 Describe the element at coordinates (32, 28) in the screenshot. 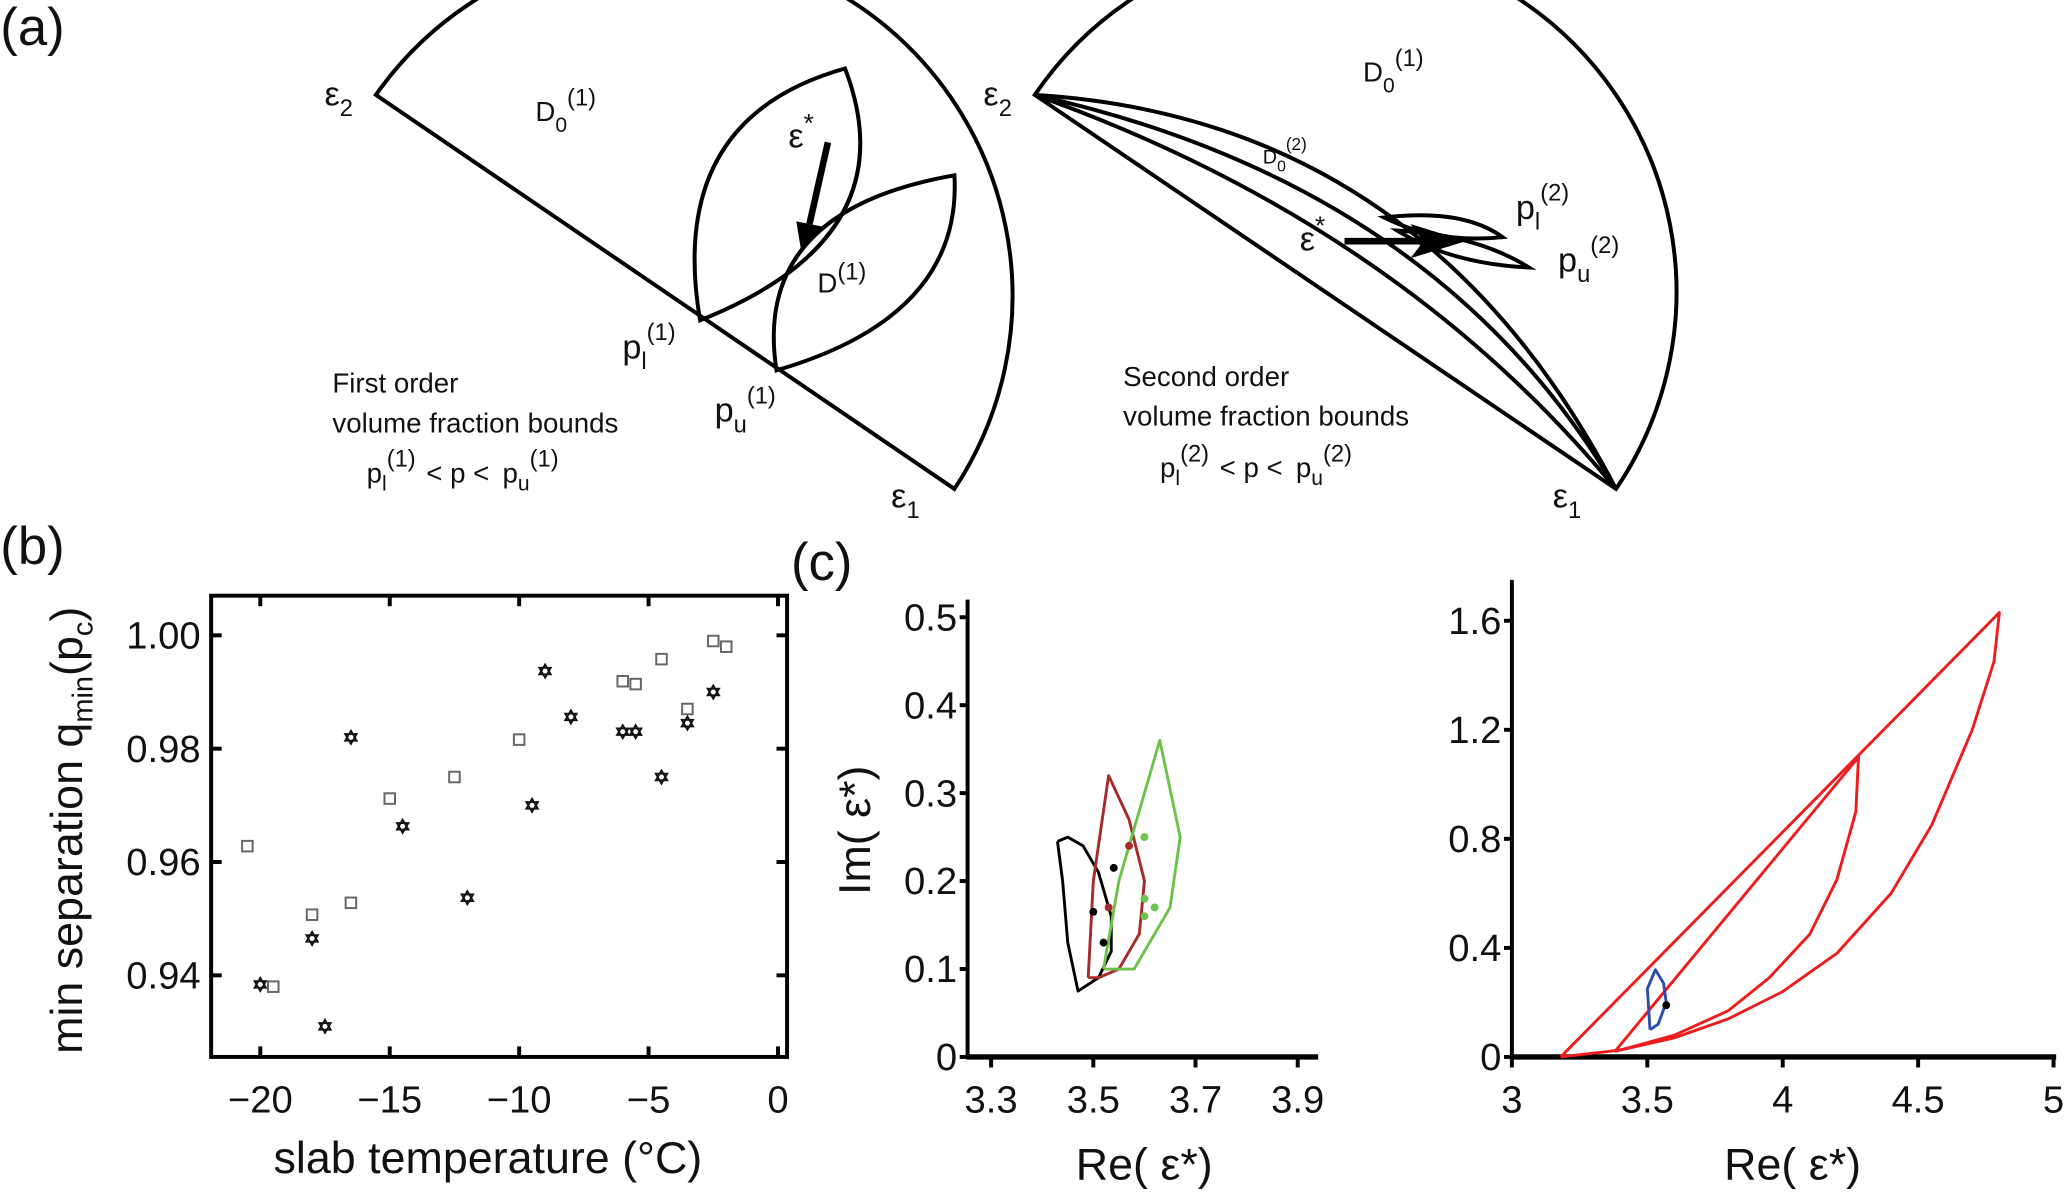

I see `panel-label-a: (a)` at that location.